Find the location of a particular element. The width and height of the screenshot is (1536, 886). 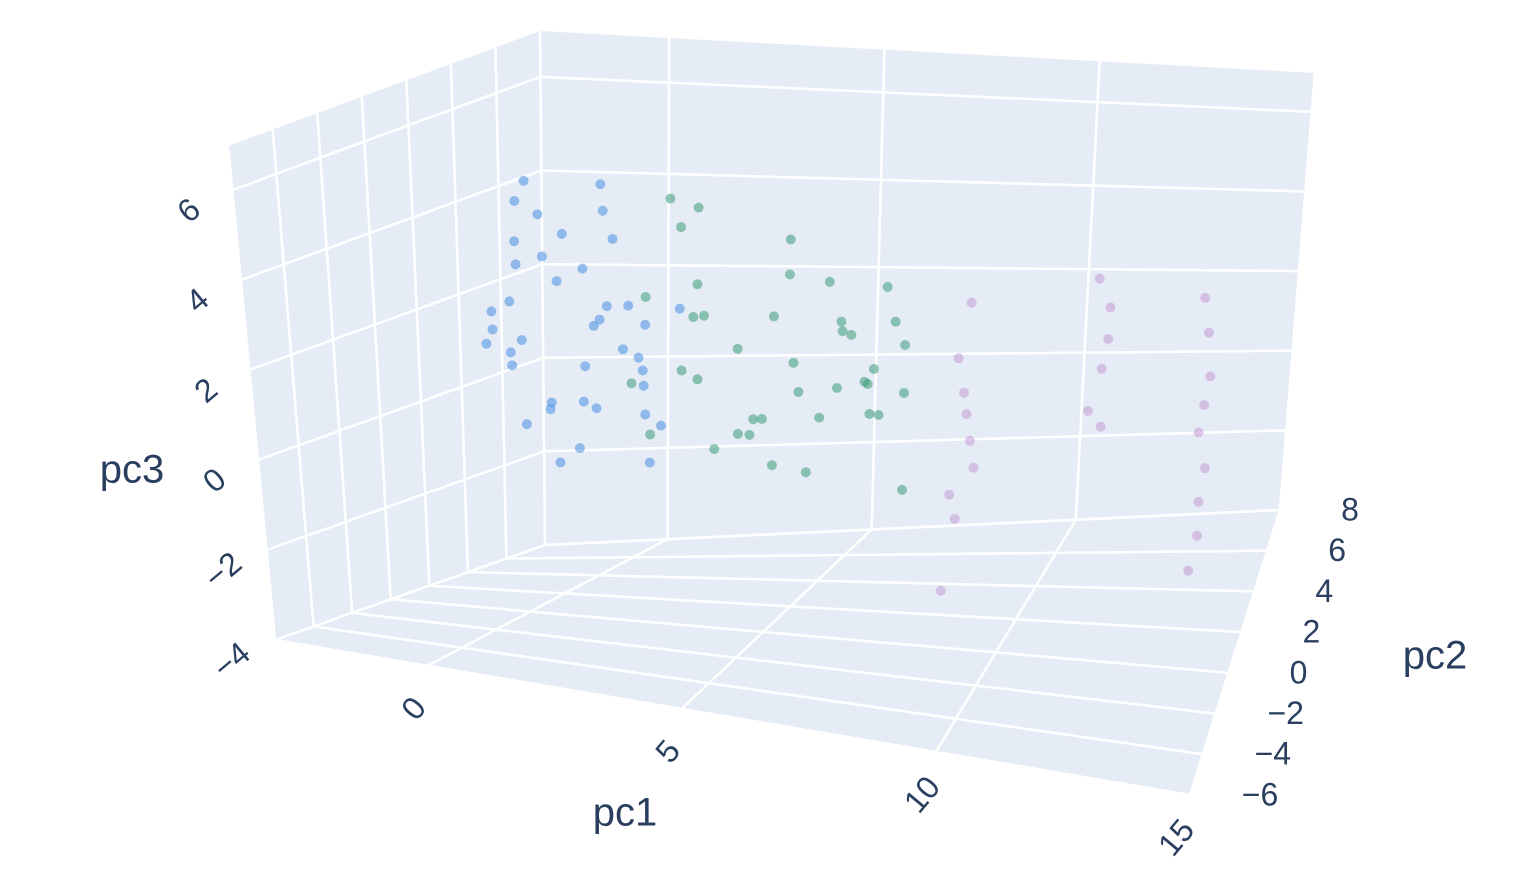

x-tick-label: 10 is located at coordinates (922, 794).